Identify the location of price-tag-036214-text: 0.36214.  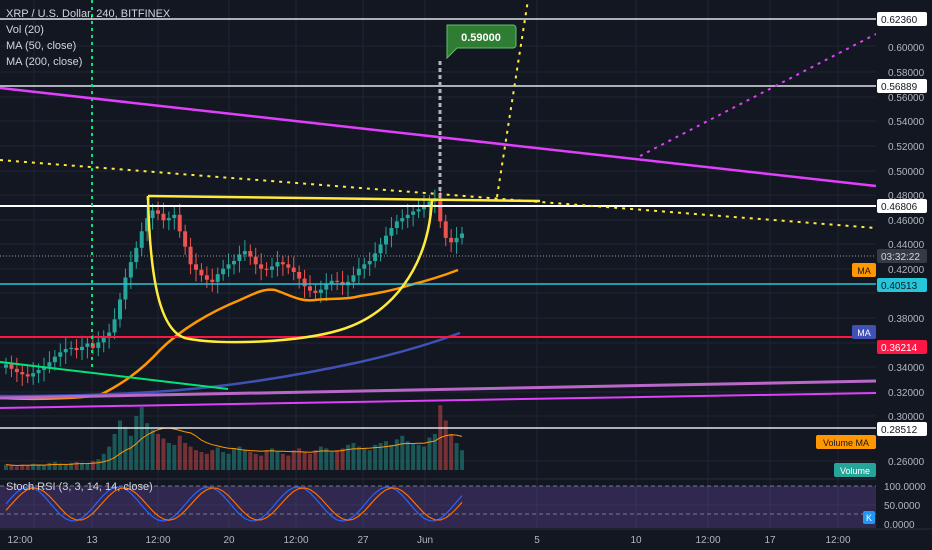
(899, 348).